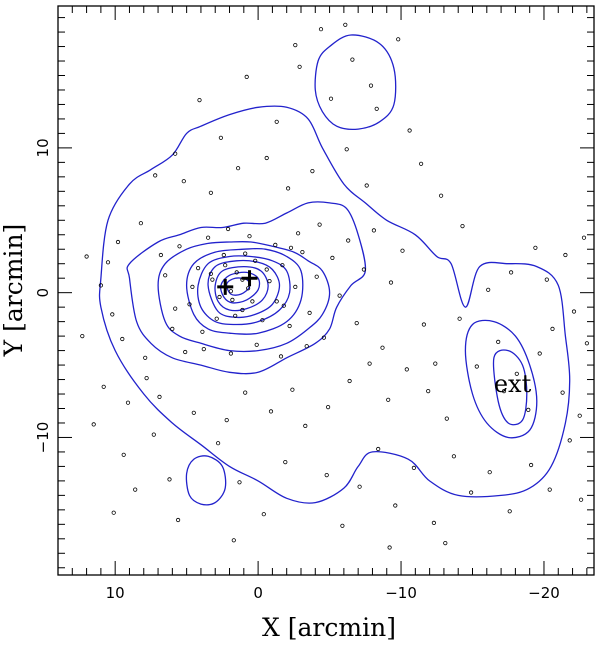 The width and height of the screenshot is (600, 645). What do you see at coordinates (115, 593) in the screenshot?
I see `x-tick-label: 10` at bounding box center [115, 593].